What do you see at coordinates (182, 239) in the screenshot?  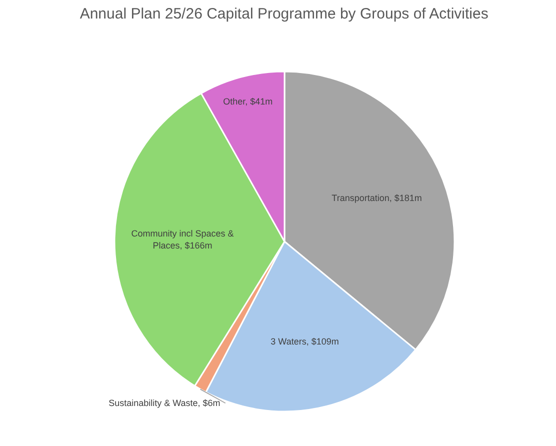 I see `slice-label: Community incl Spaces & Places, $166m` at bounding box center [182, 239].